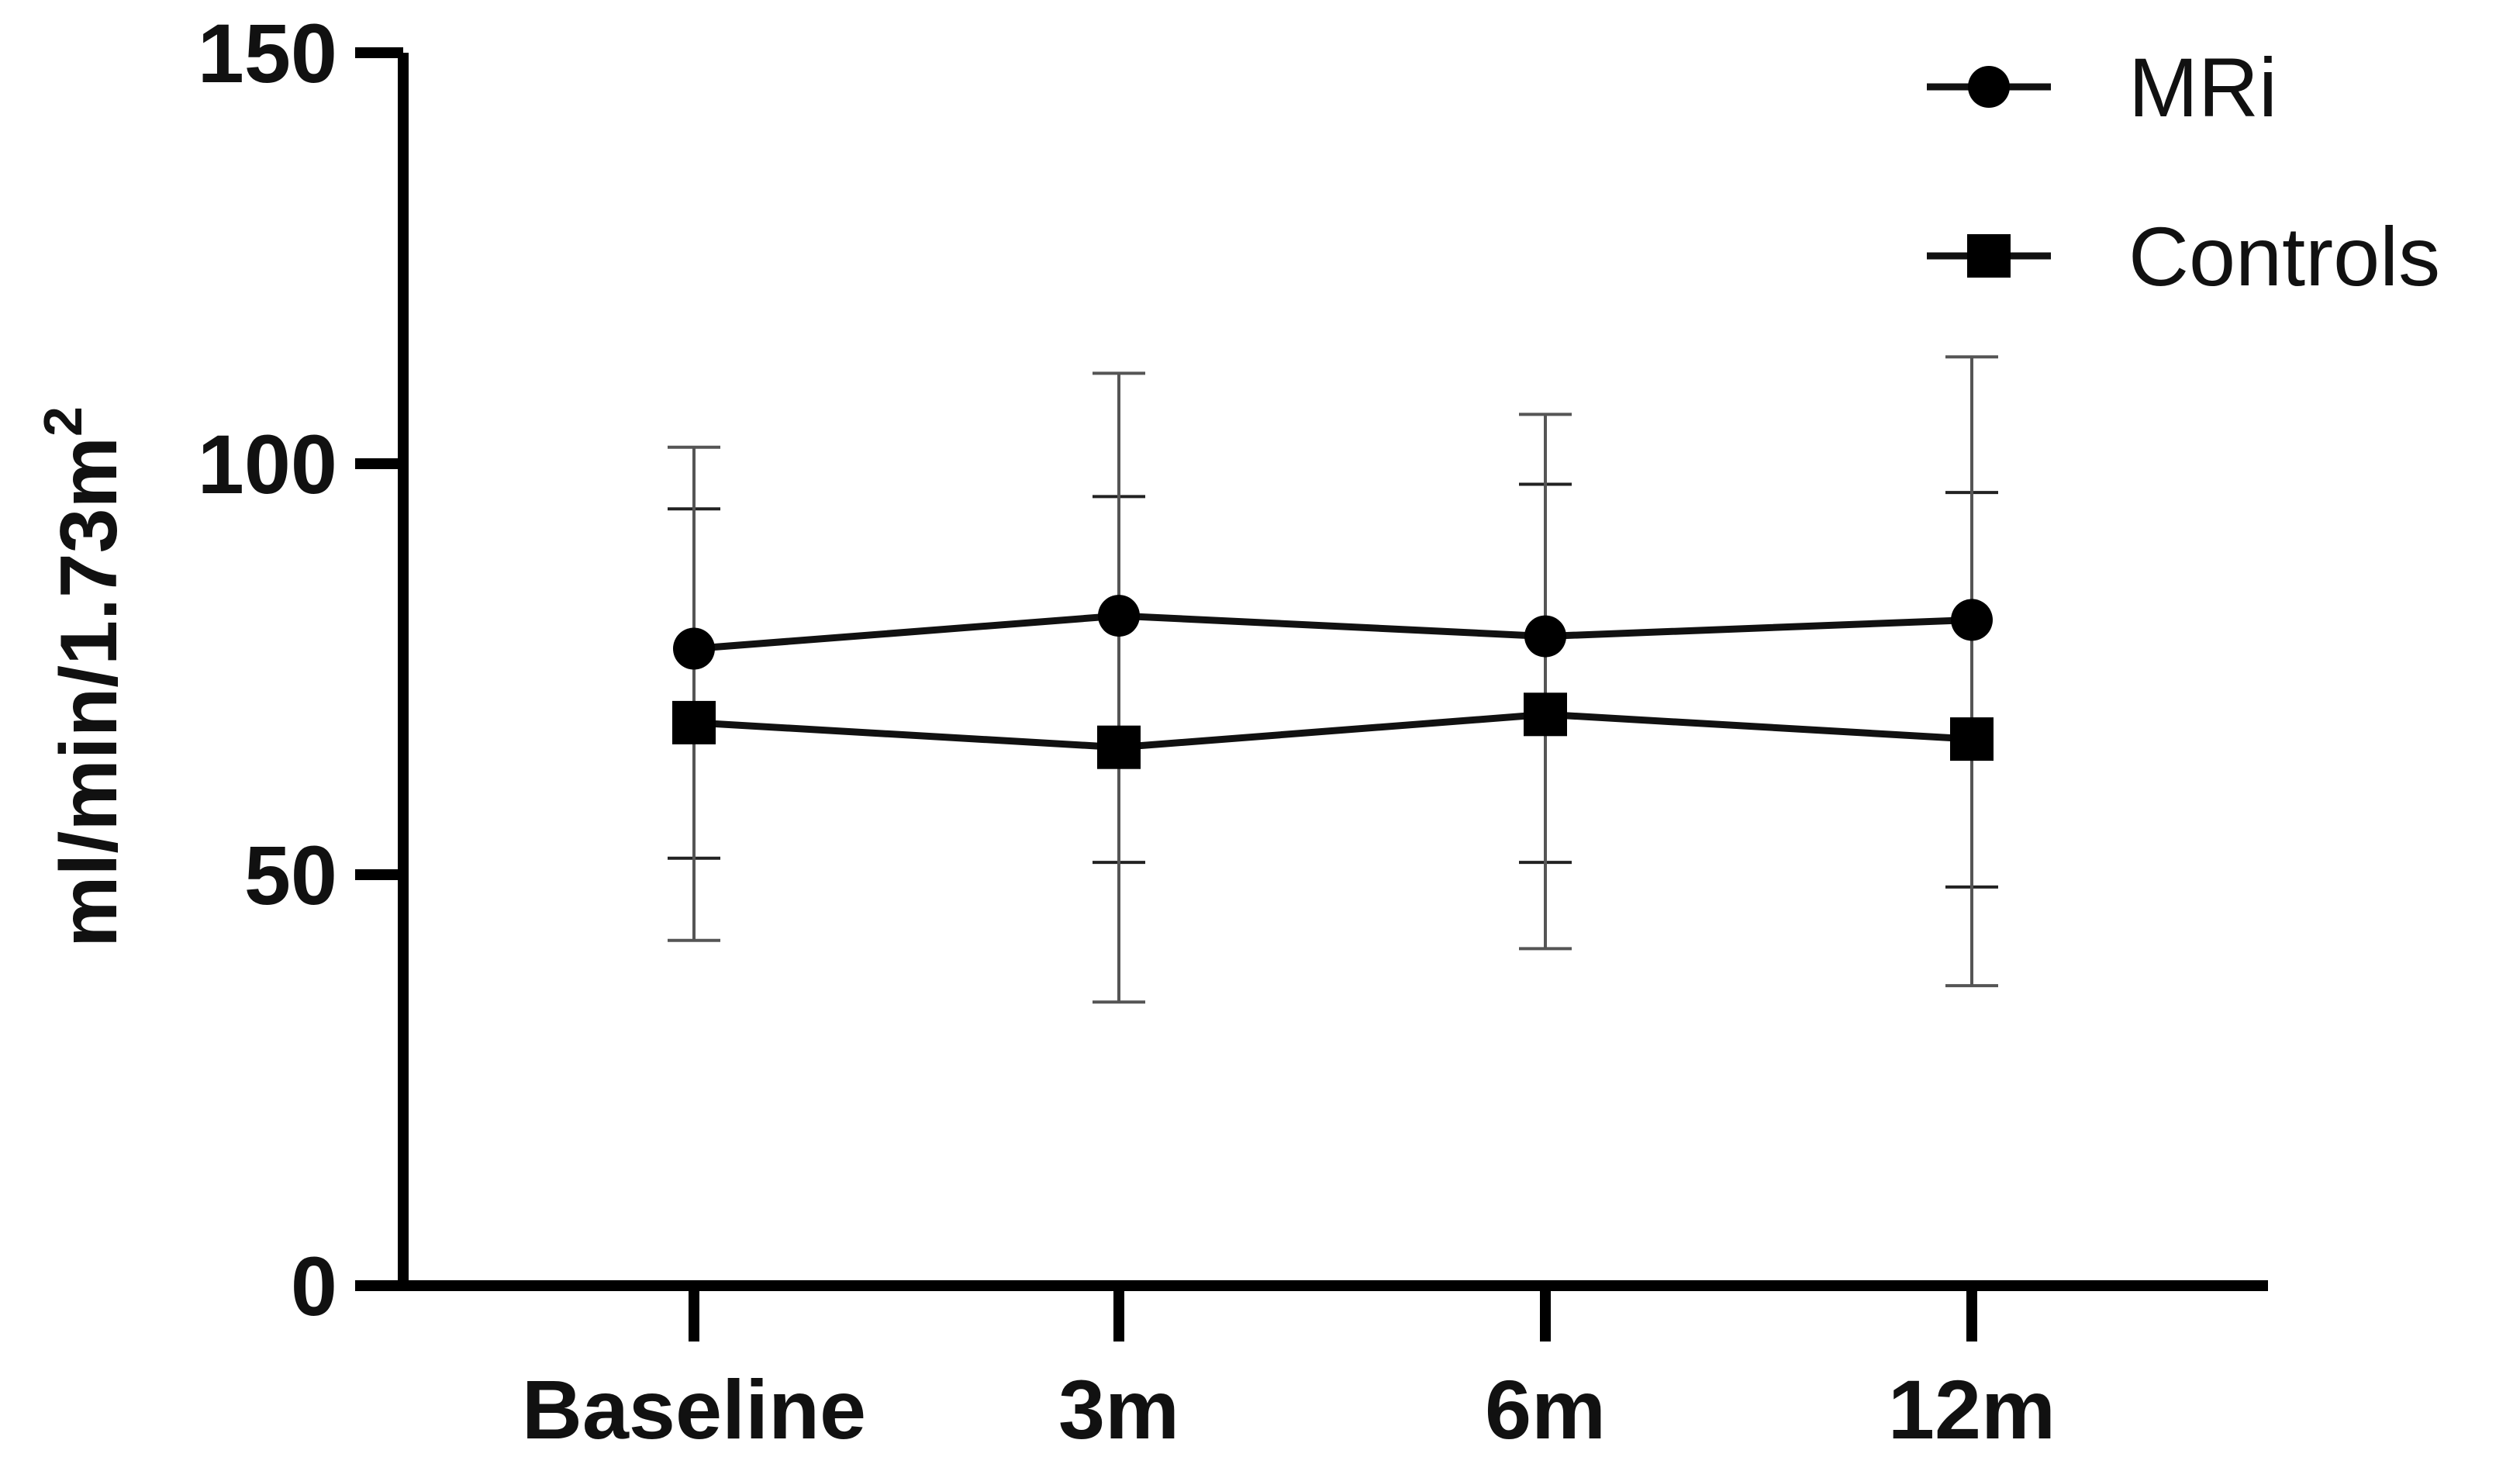  What do you see at coordinates (2202, 87) in the screenshot?
I see `legend-label: MRi` at bounding box center [2202, 87].